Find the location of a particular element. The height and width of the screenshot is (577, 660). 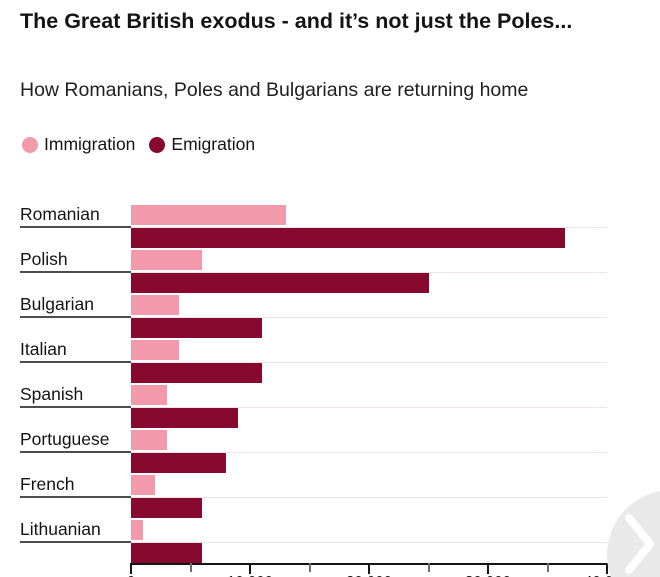

chart-row-romanian: Romanian is located at coordinates (330, 225).